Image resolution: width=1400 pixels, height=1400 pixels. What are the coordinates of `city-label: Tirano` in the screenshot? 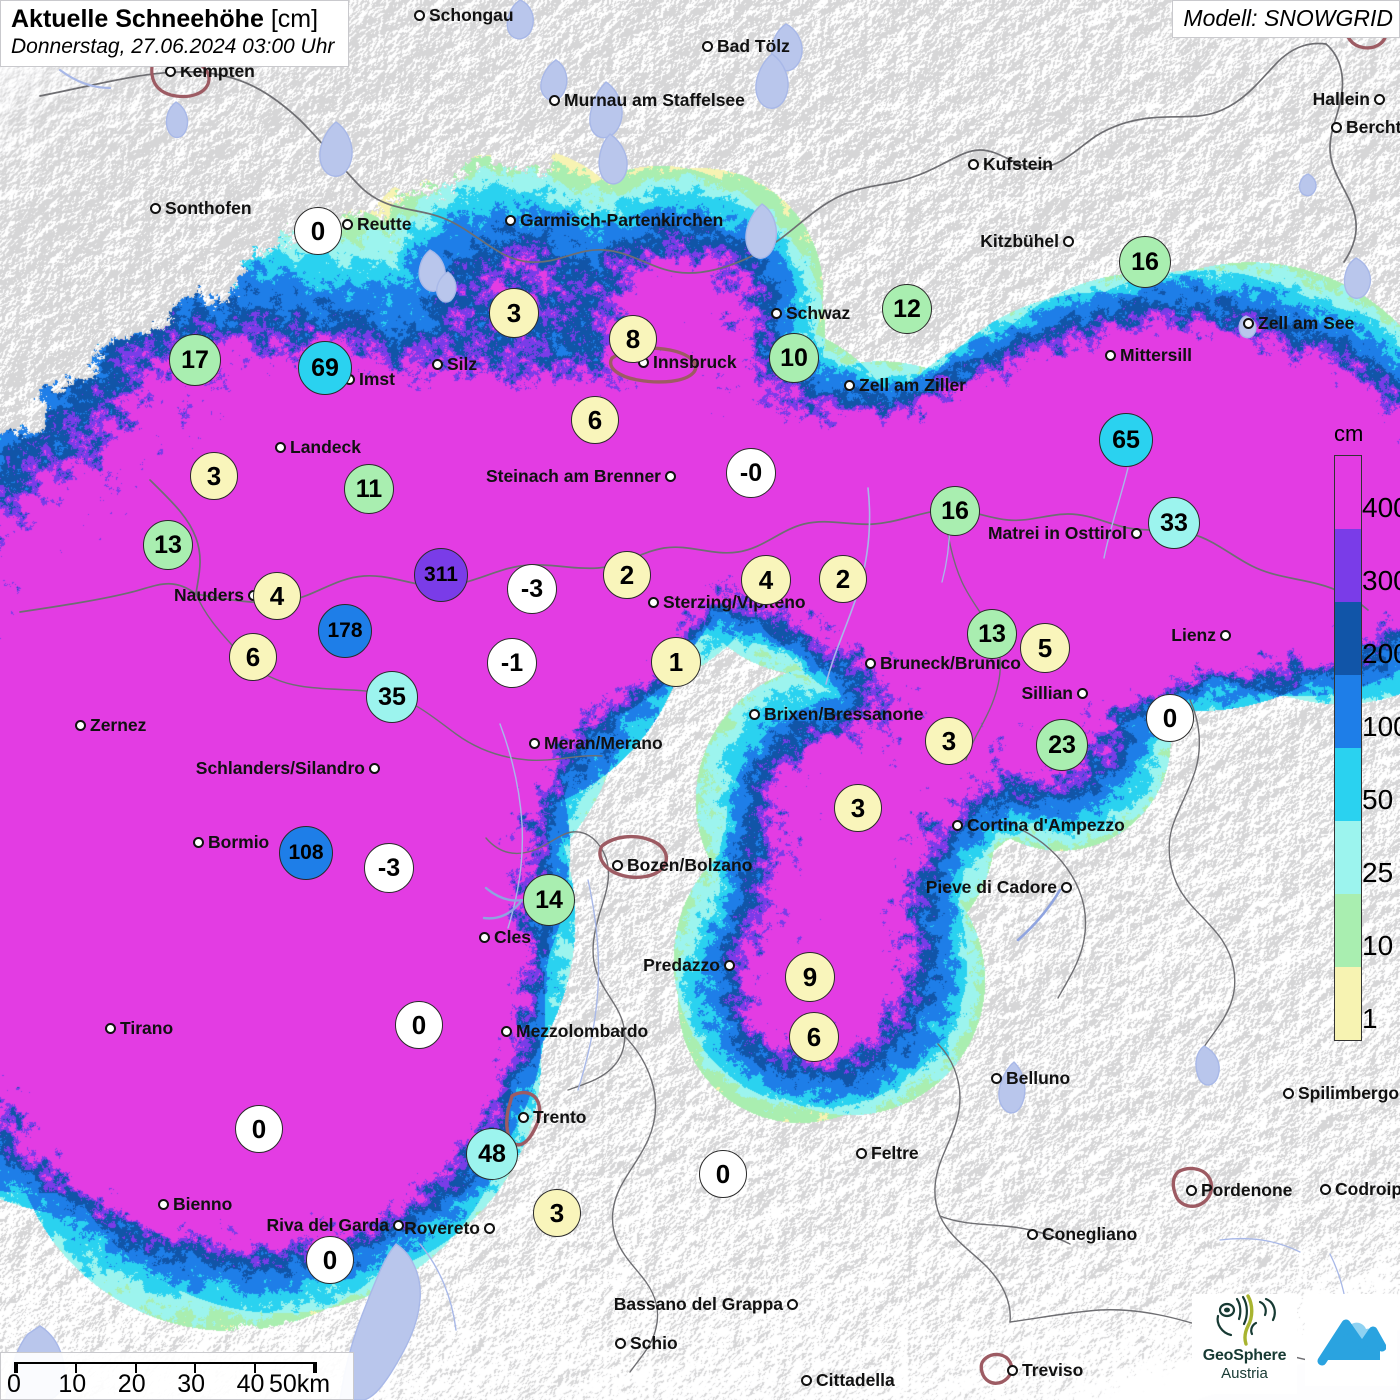 It's located at (147, 1028).